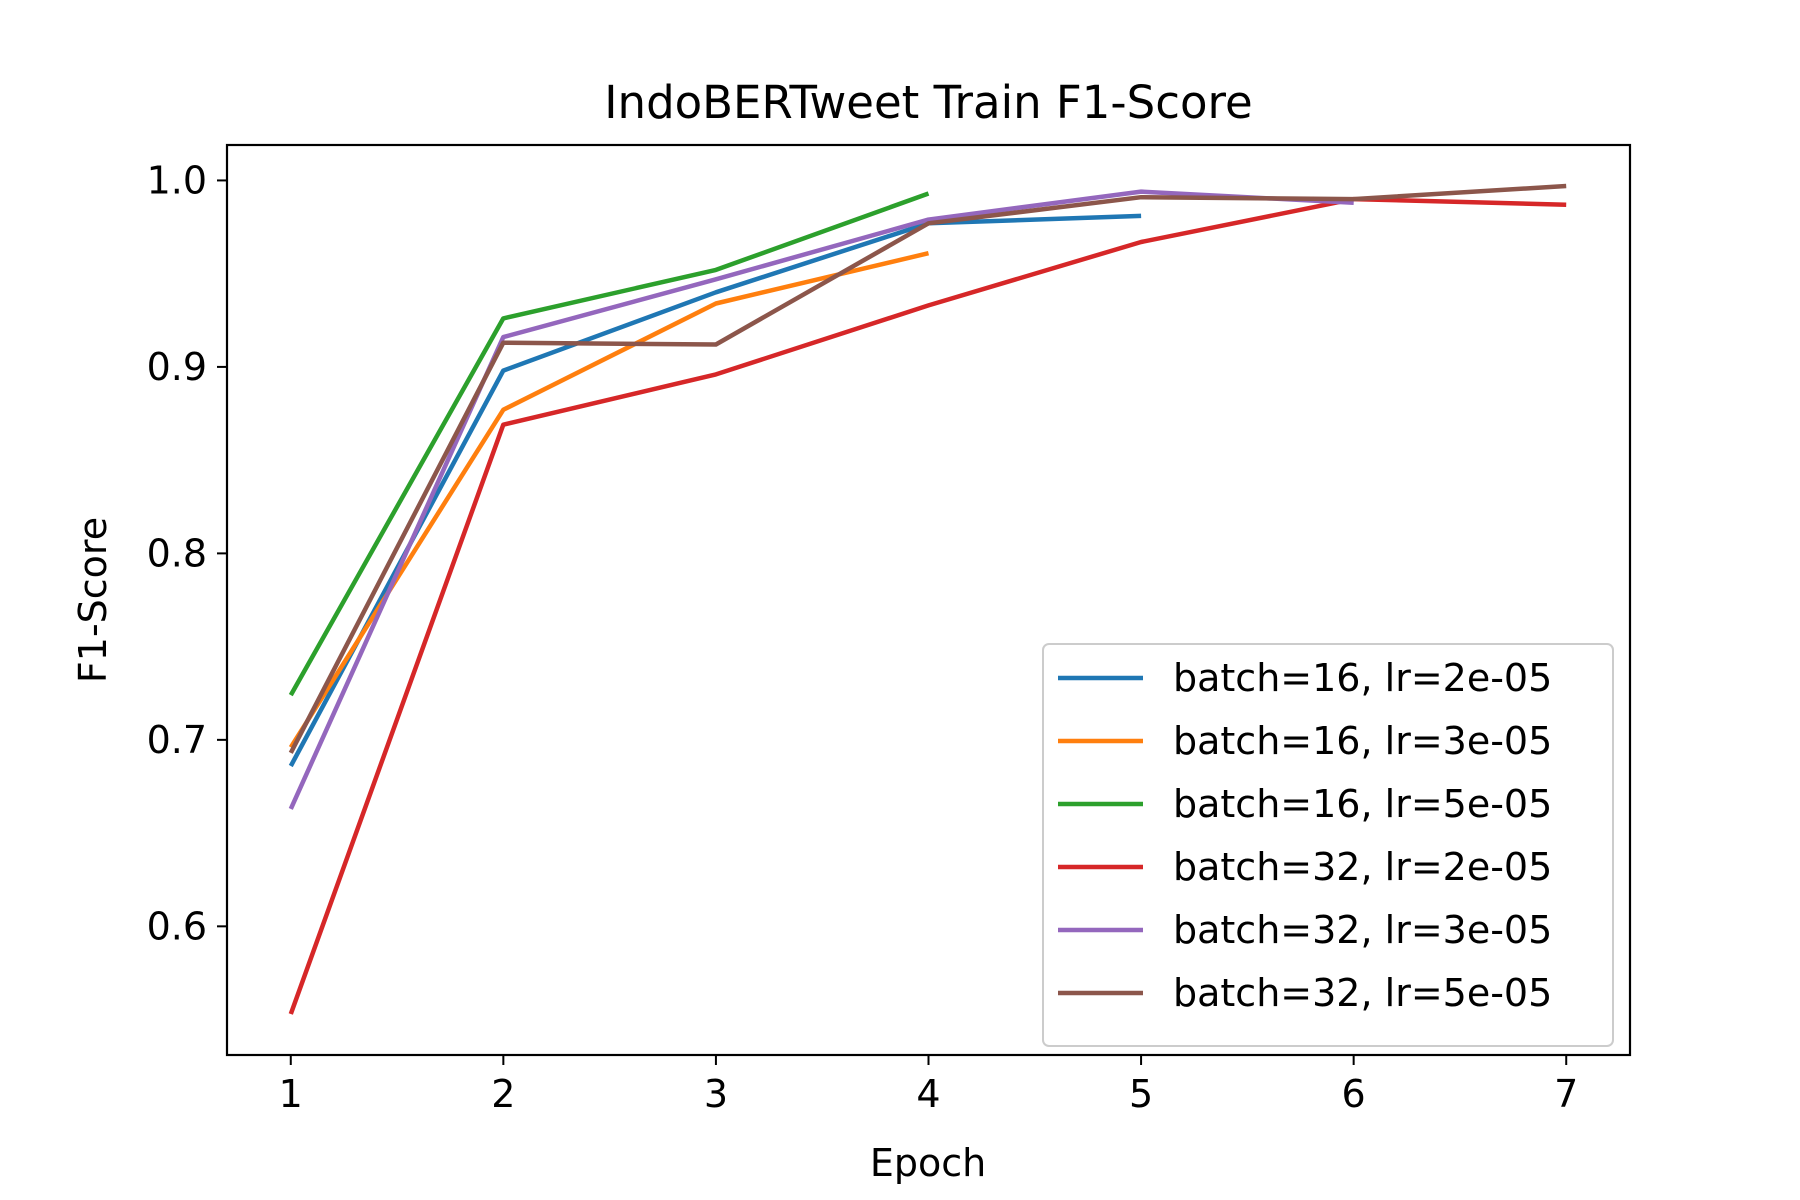  What do you see at coordinates (928, 102) in the screenshot?
I see `chart-title: IndoBERTweet Train F1-Score` at bounding box center [928, 102].